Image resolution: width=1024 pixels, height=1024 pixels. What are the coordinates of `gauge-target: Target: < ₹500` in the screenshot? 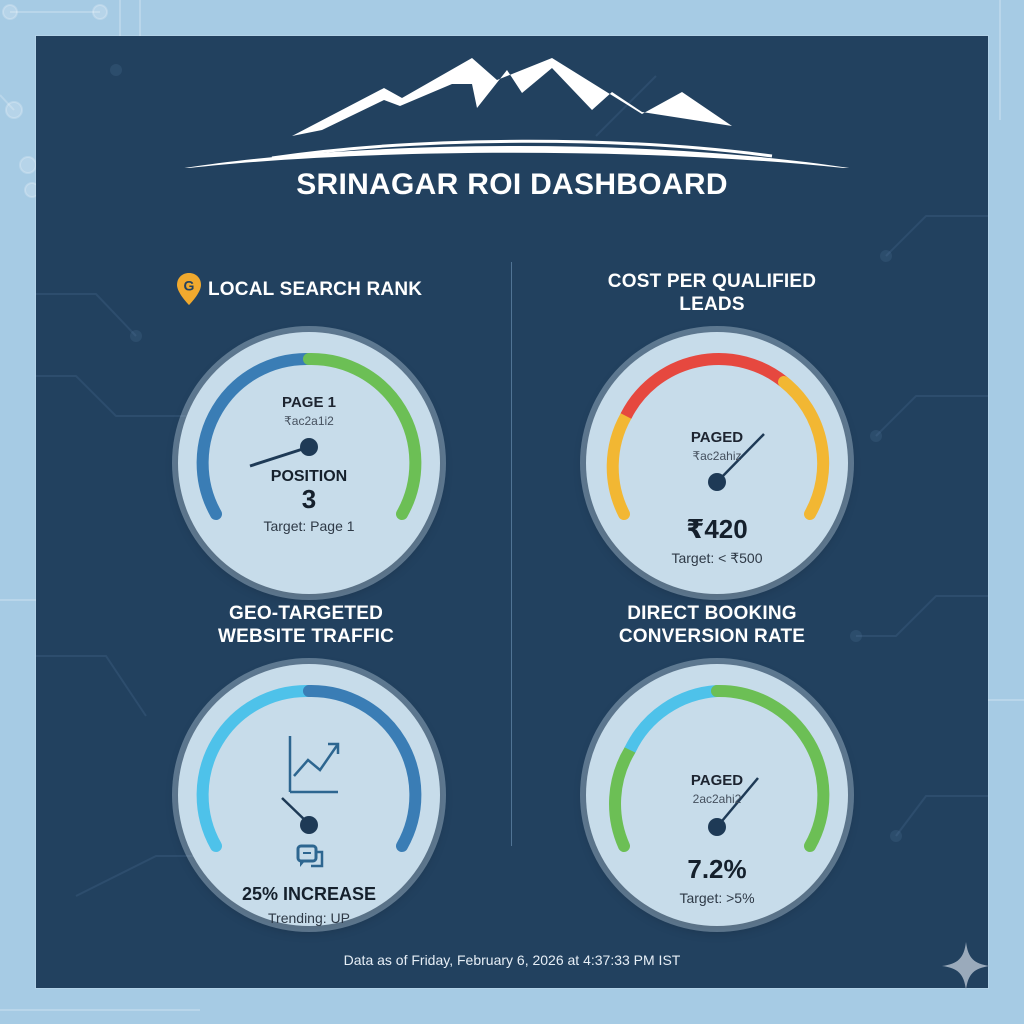 It's located at (717, 558).